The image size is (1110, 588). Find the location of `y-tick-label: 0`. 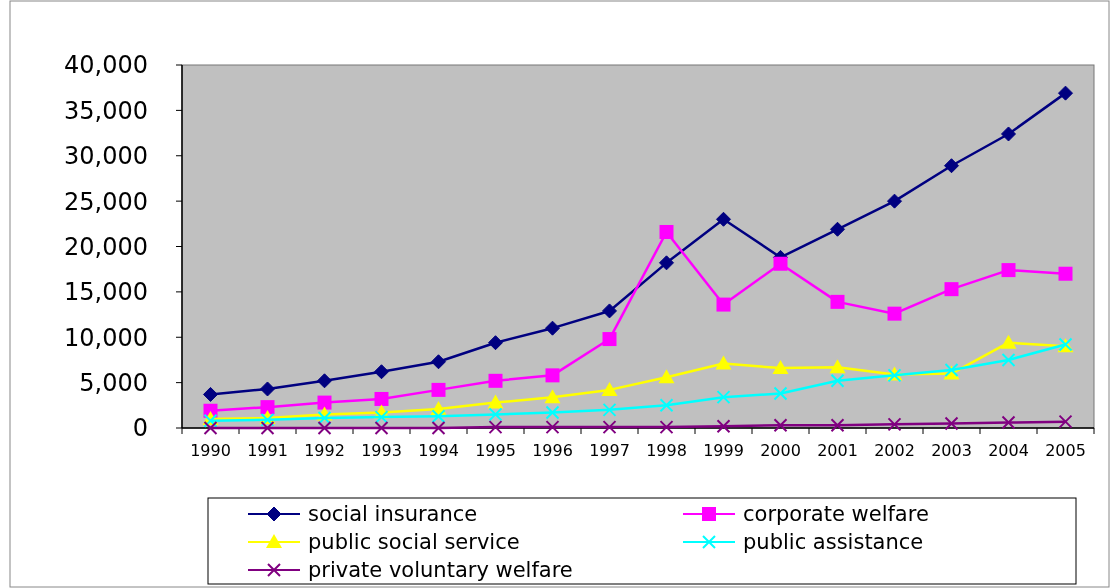

y-tick-label: 0 is located at coordinates (140, 428).